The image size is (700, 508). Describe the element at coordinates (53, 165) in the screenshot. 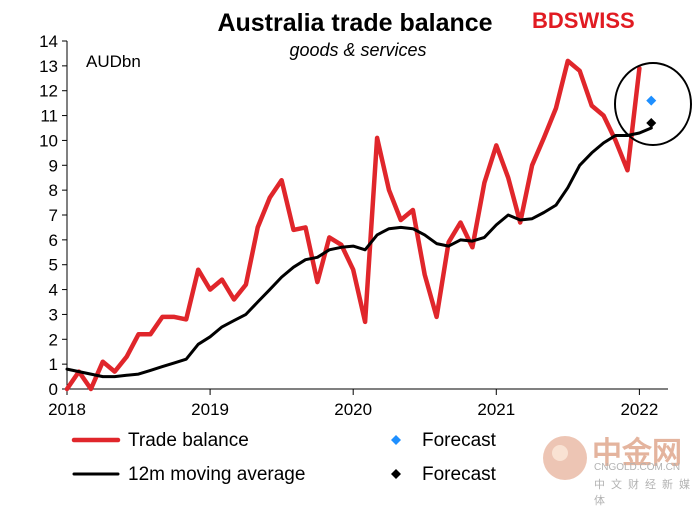

I see `y-tick-label: 9` at that location.